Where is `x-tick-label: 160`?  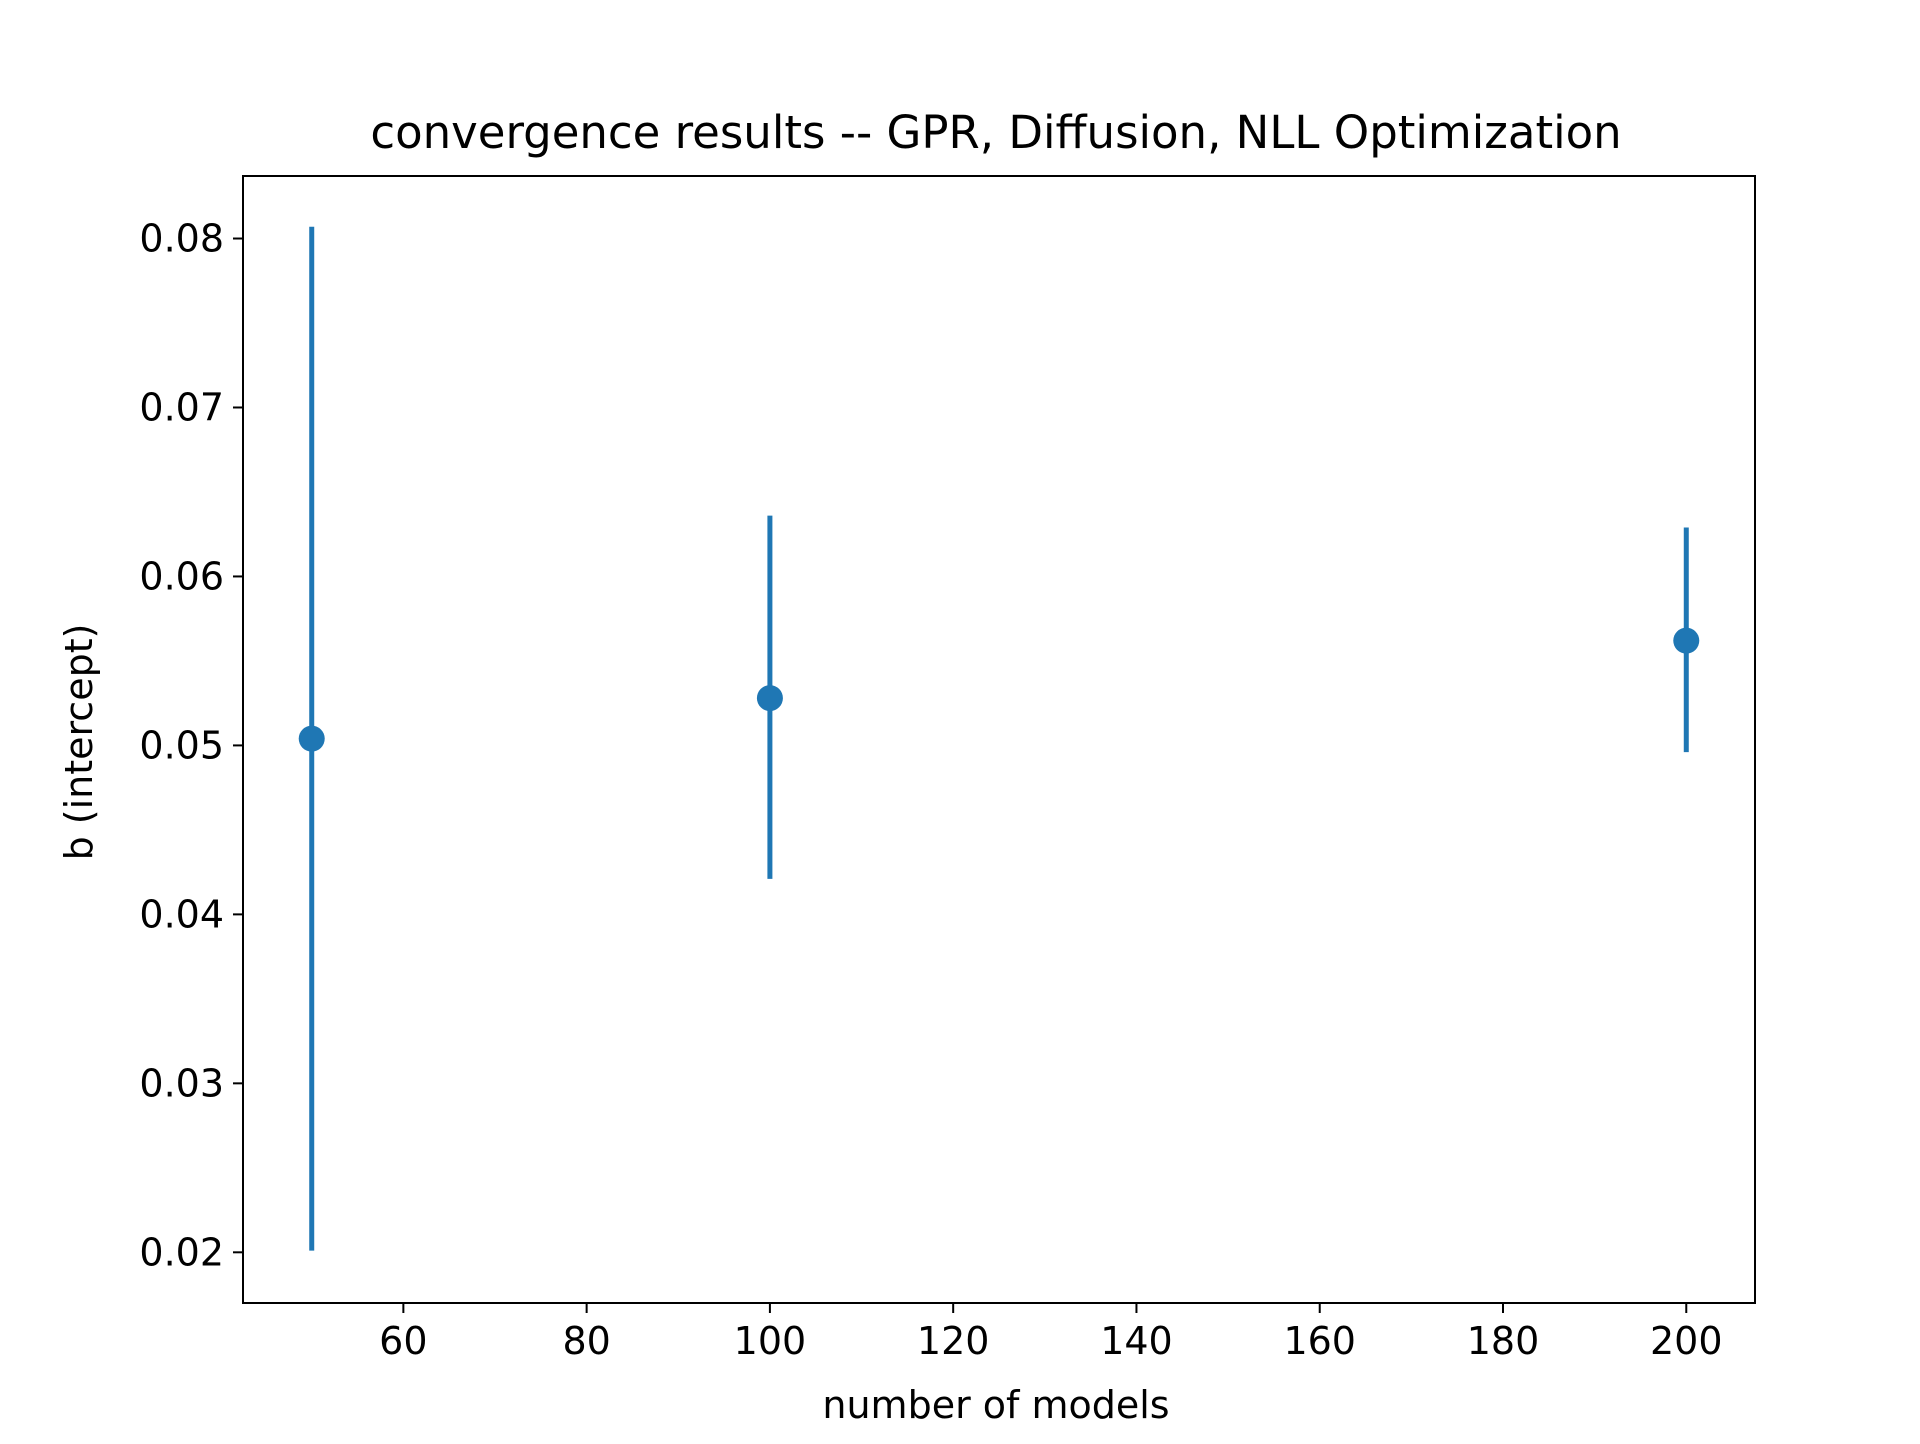
x-tick-label: 160 is located at coordinates (1319, 1341).